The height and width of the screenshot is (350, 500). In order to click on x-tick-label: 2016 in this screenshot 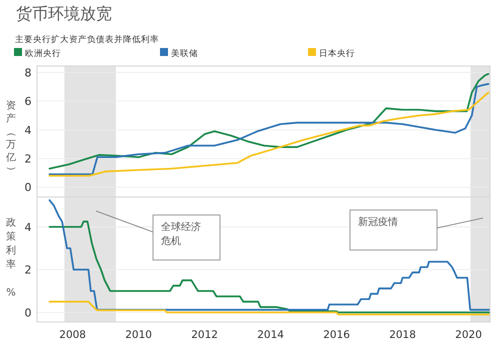, I will do `click(336, 335)`.